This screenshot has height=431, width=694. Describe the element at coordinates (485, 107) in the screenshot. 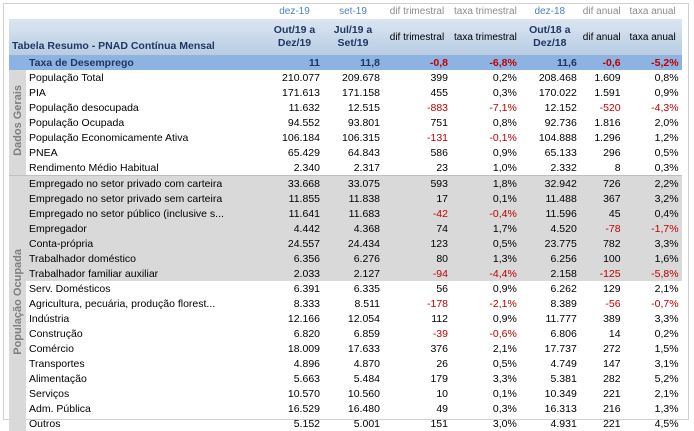

I see `cell: -7,1%` at that location.